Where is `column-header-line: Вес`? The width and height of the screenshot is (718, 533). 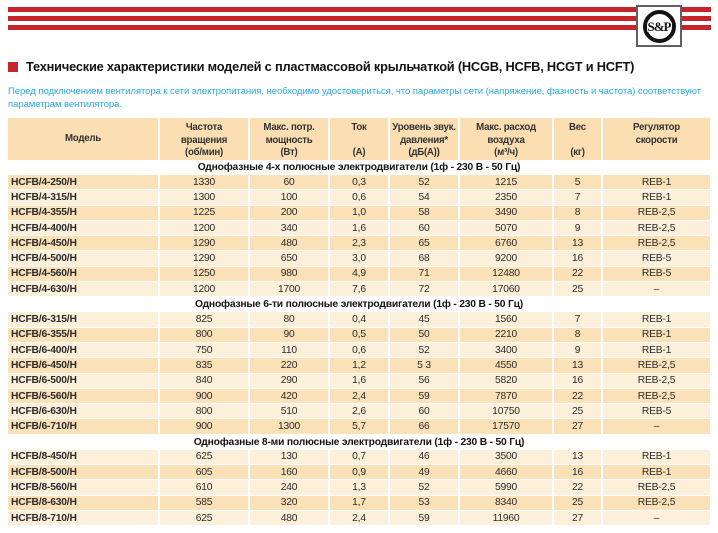
column-header-line: Вес is located at coordinates (577, 127).